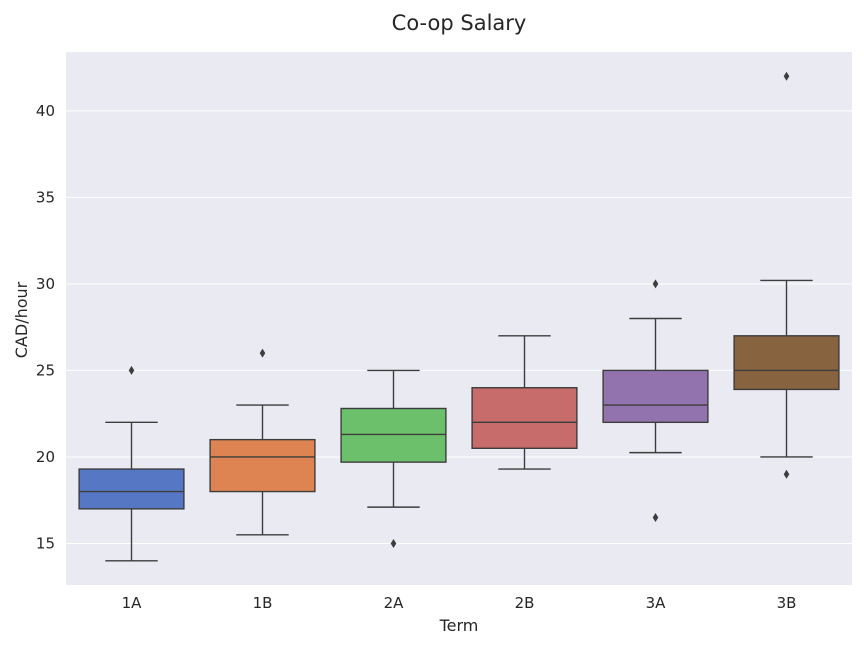 The width and height of the screenshot is (864, 648). Describe the element at coordinates (45, 370) in the screenshot. I see `y-tick-label: 25` at that location.